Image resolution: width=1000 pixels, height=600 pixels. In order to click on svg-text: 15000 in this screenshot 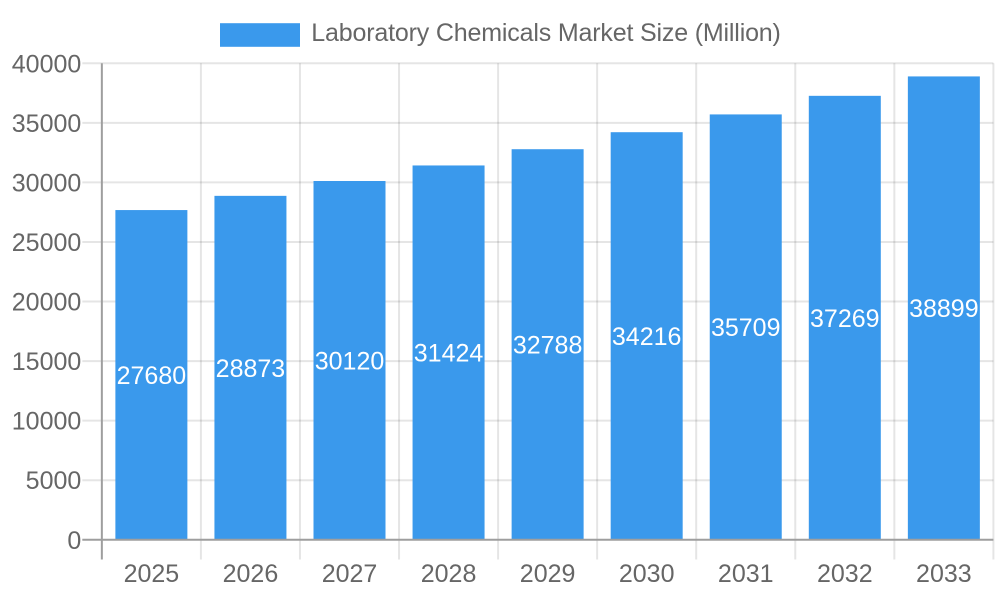, I will do `click(47, 362)`.